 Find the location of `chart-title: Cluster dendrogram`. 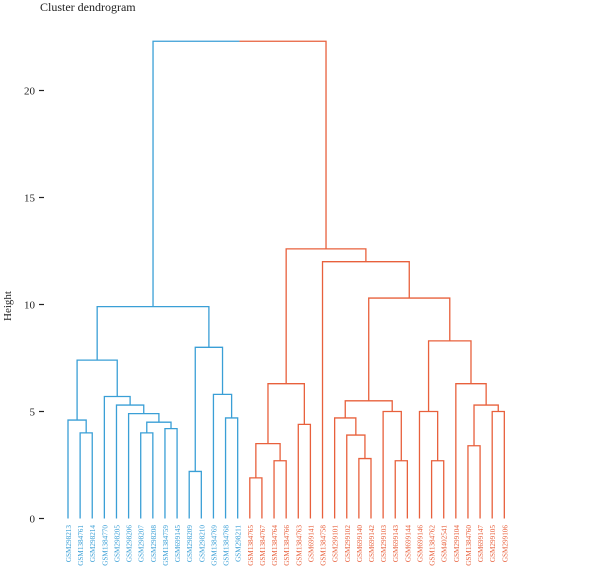

chart-title: Cluster dendrogram is located at coordinates (88, 7).